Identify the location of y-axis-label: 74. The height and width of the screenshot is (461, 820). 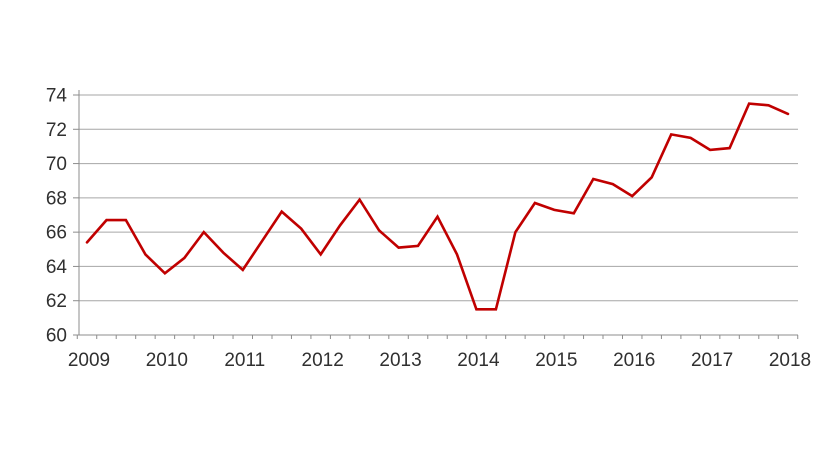
(57, 96).